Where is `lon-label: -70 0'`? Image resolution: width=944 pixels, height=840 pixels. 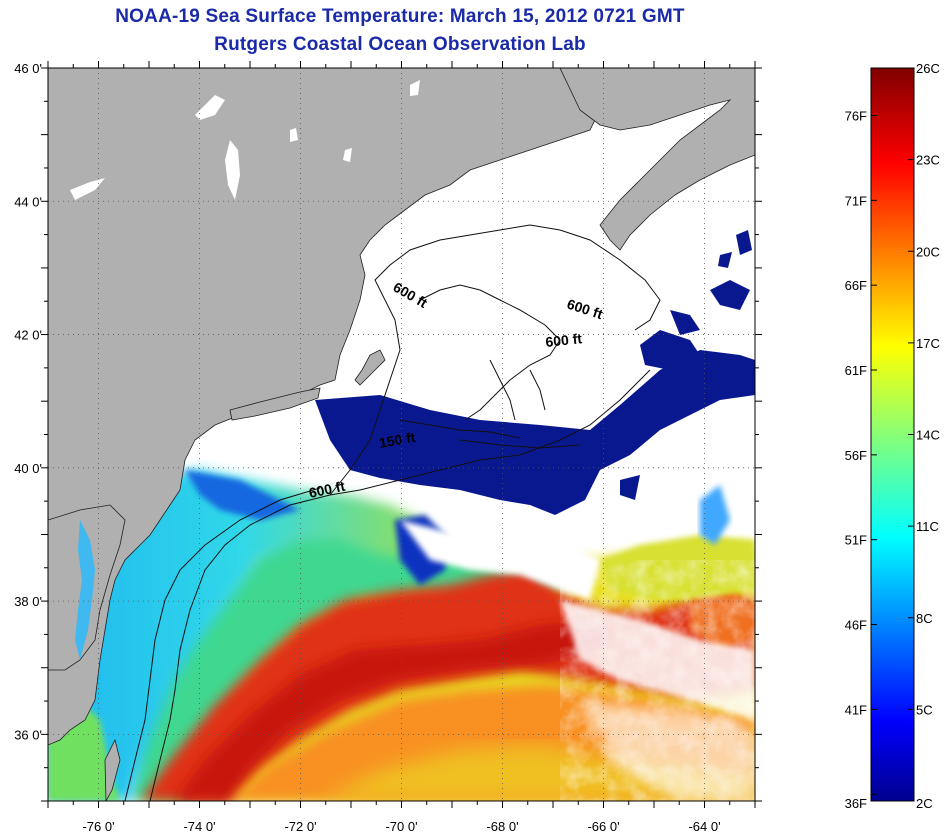
lon-label: -70 0' is located at coordinates (401, 826).